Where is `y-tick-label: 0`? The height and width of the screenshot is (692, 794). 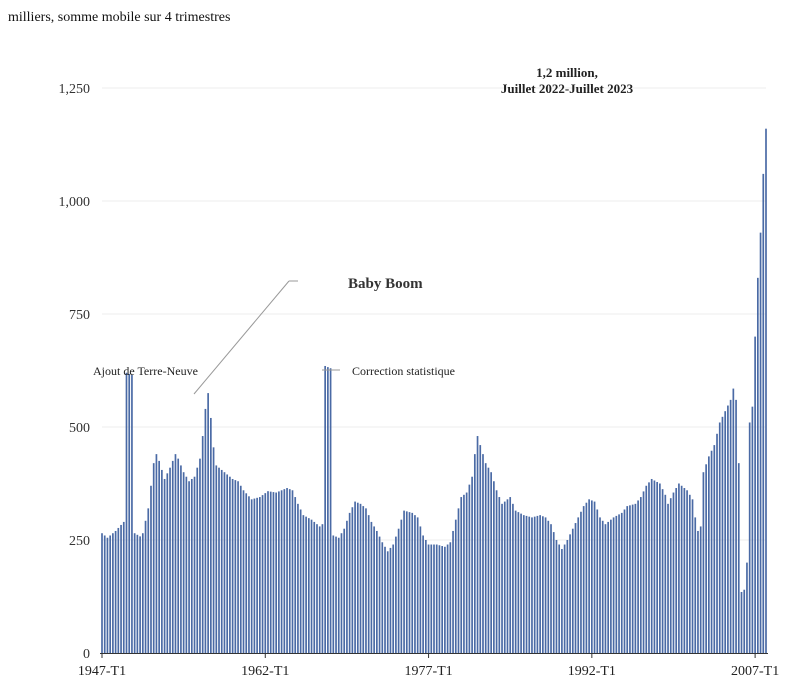 y-tick-label: 0 is located at coordinates (86, 654).